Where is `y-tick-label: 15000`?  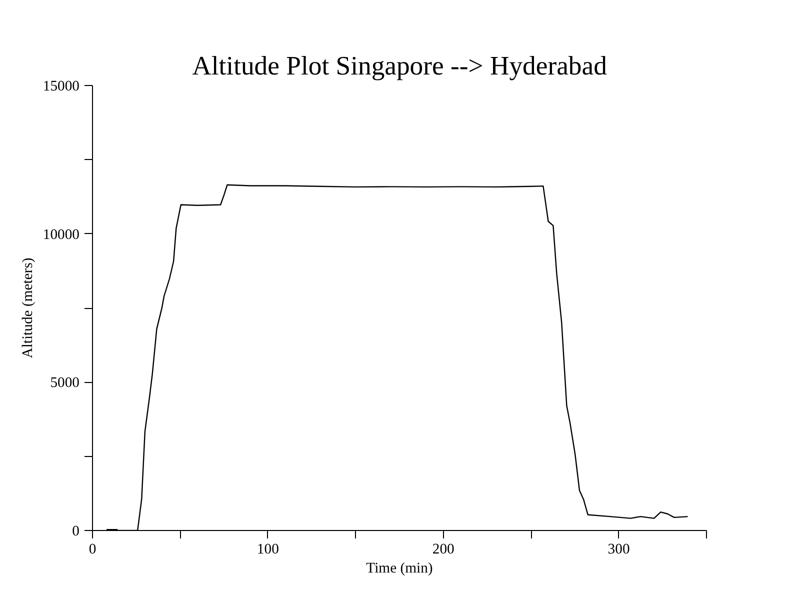 y-tick-label: 15000 is located at coordinates (61, 86).